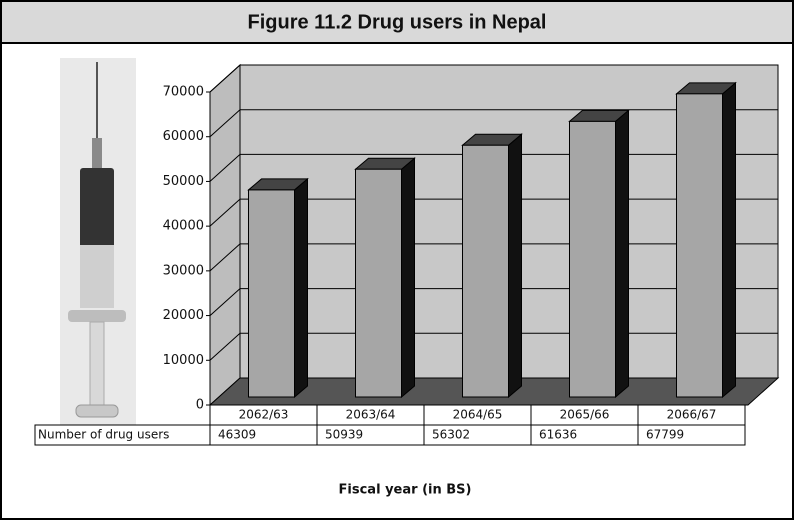 Image resolution: width=794 pixels, height=520 pixels. What do you see at coordinates (390, 435) in the screenshot?
I see `table-row-values` at bounding box center [390, 435].